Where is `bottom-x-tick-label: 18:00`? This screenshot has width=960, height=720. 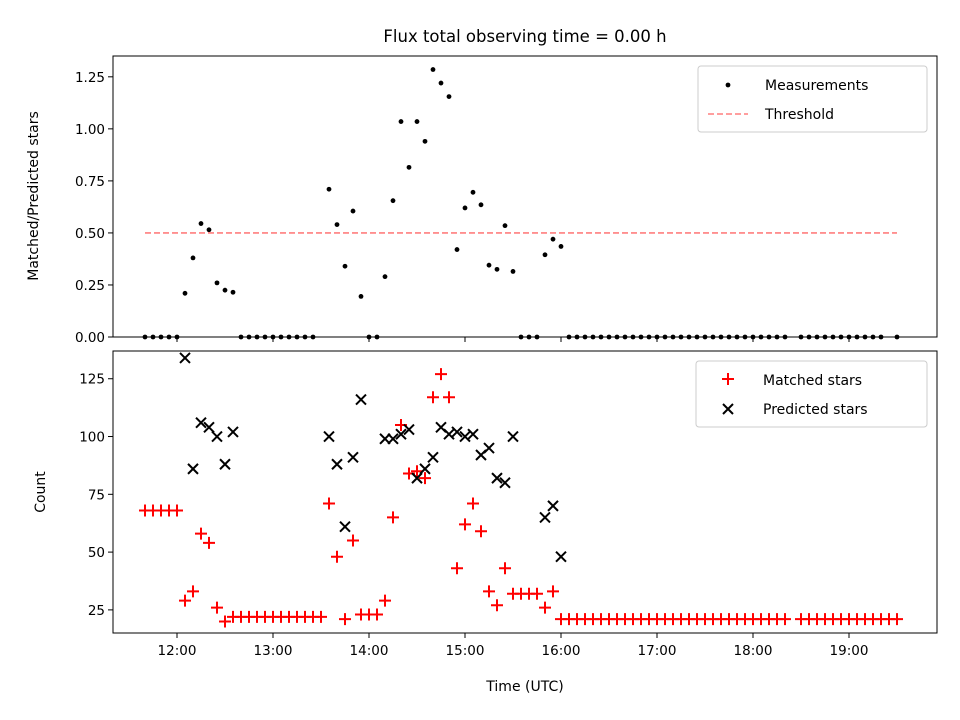 bottom-x-tick-label: 18:00 is located at coordinates (753, 651).